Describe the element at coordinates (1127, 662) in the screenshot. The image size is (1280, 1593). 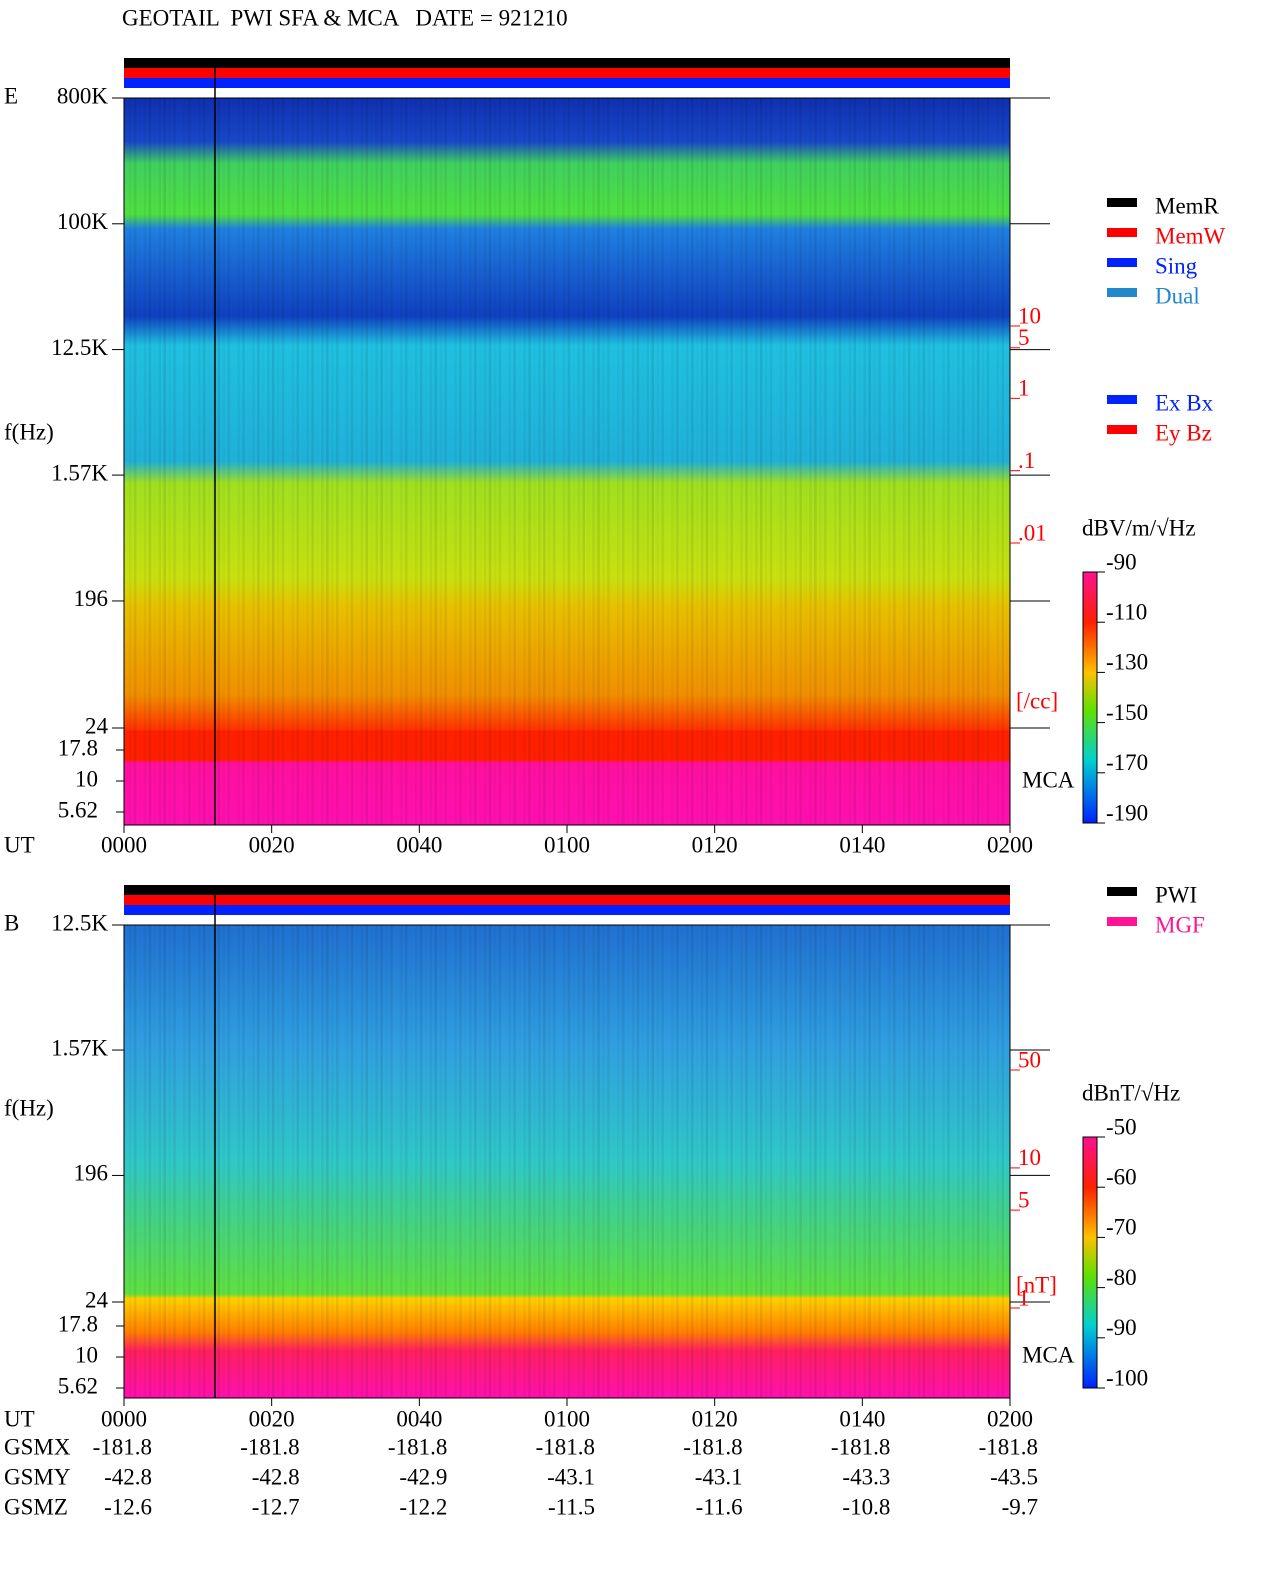
I see `colorbar-tick-label: -130` at that location.